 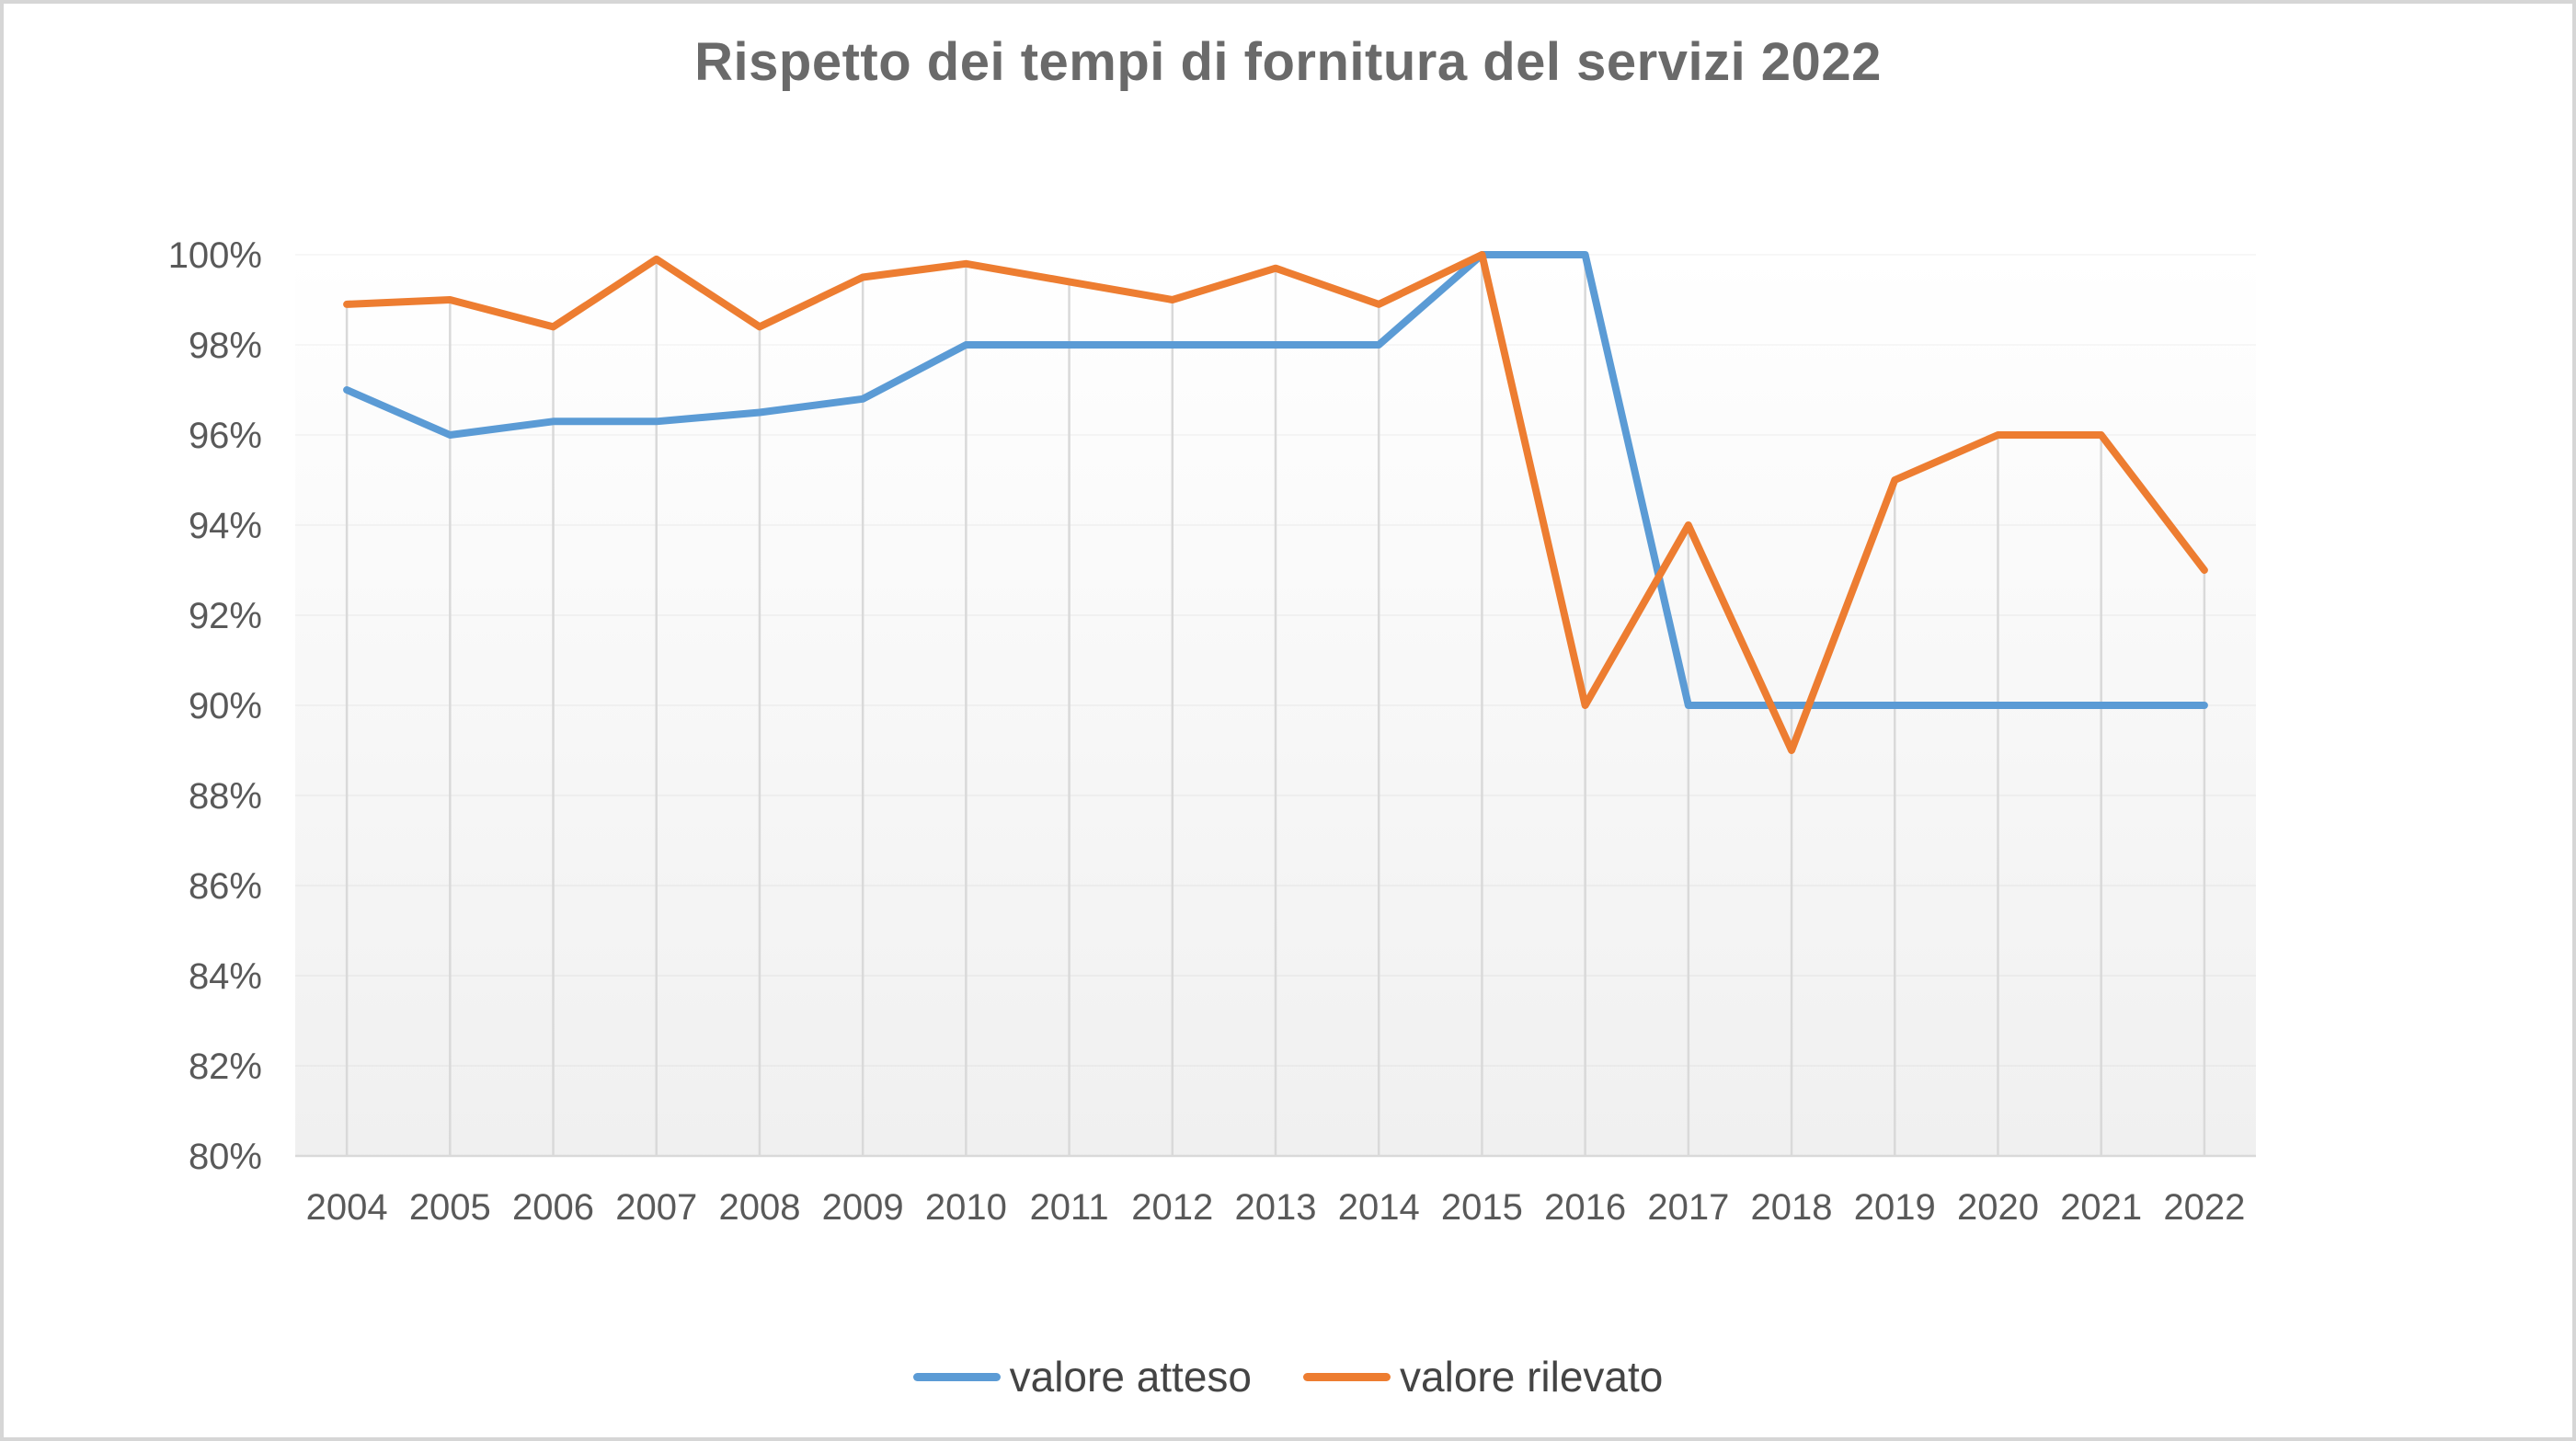 What do you see at coordinates (1379, 1207) in the screenshot?
I see `x-axis-tick-label: 2014` at bounding box center [1379, 1207].